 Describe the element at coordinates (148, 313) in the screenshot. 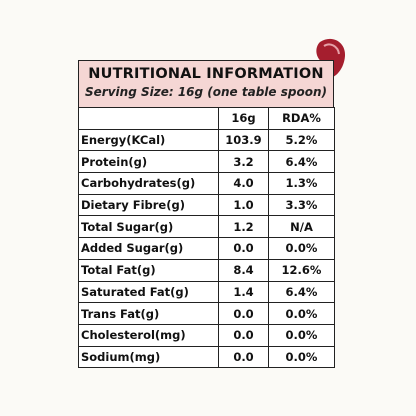

I see `label-cell: Trans Fat(g)` at that location.